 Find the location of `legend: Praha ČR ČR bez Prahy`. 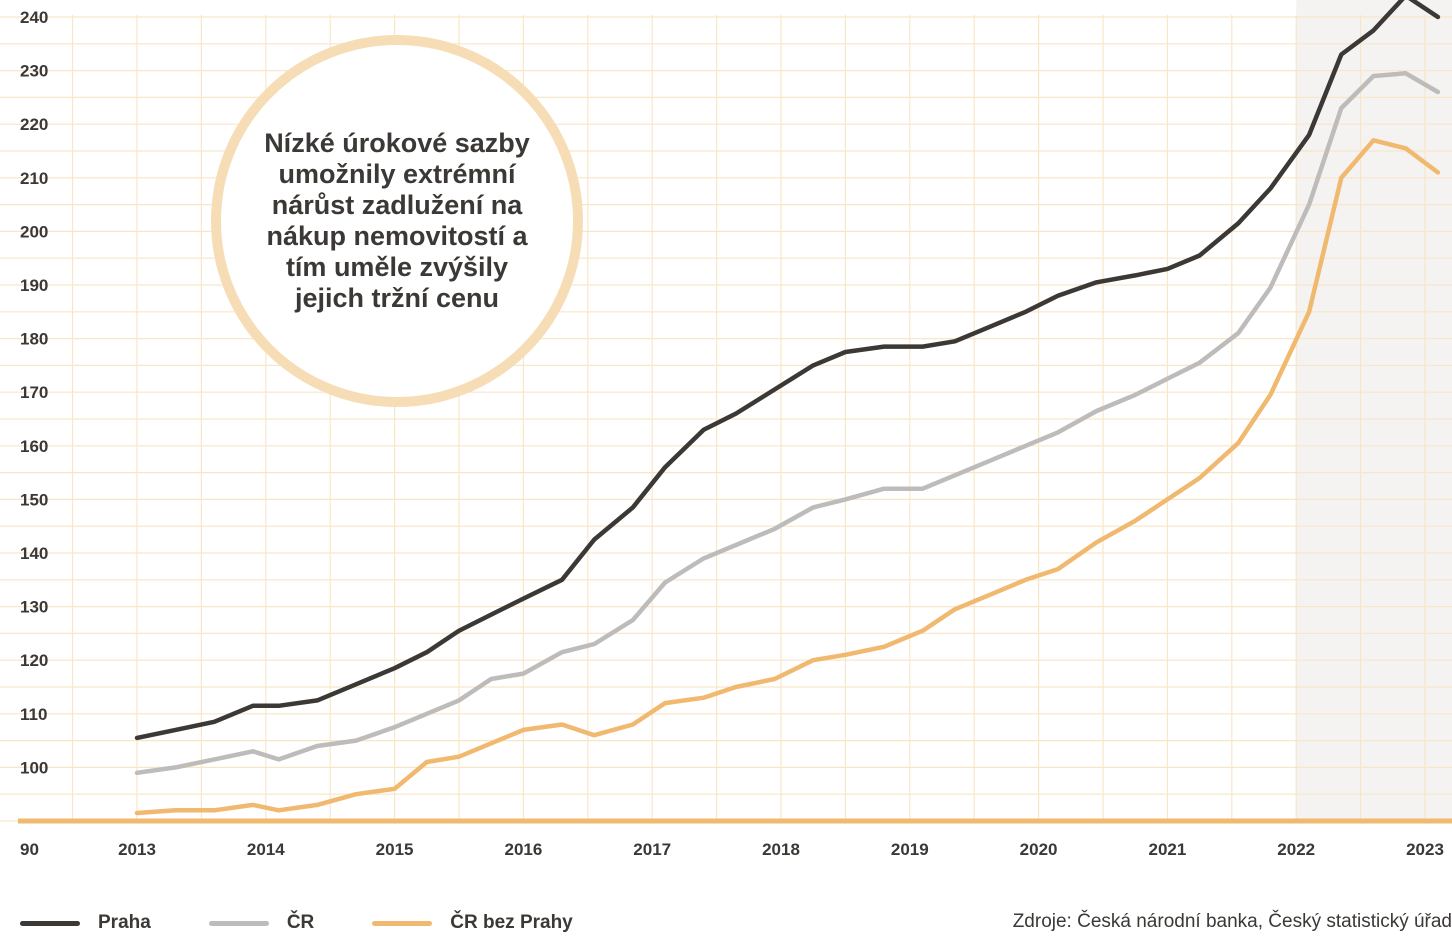

legend: Praha ČR ČR bez Prahy is located at coordinates (325, 923).